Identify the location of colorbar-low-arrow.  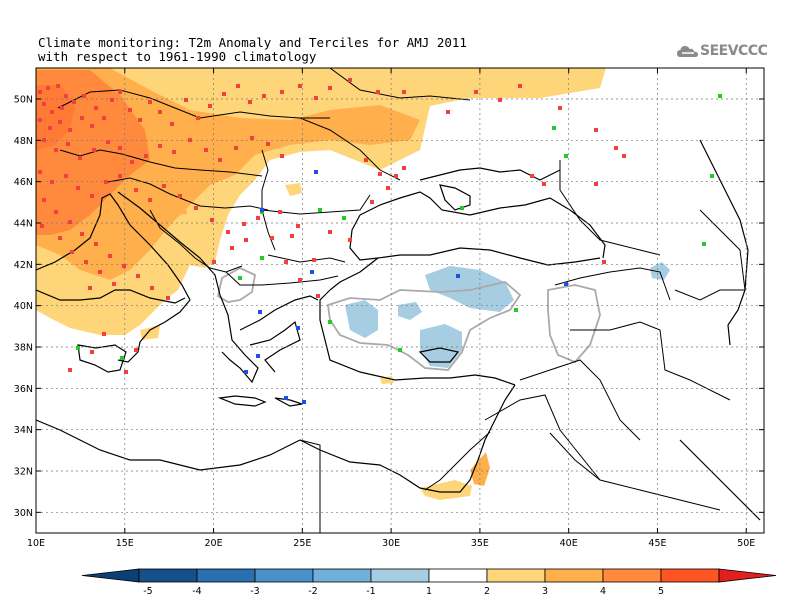
(110, 575).